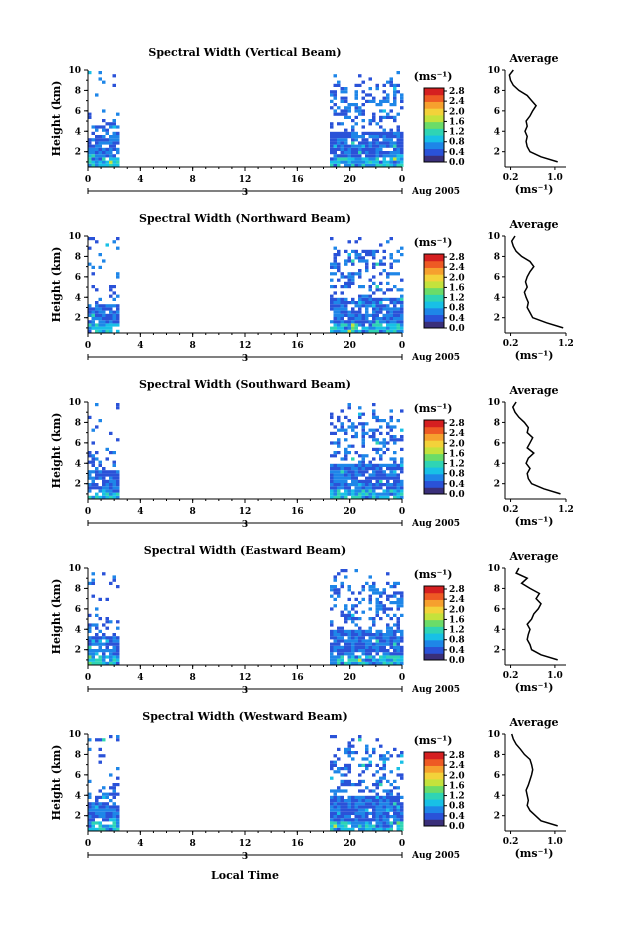 This screenshot has height=929, width=622. What do you see at coordinates (457, 329) in the screenshot?
I see `colorbar-tick-label: 0.0` at bounding box center [457, 329].